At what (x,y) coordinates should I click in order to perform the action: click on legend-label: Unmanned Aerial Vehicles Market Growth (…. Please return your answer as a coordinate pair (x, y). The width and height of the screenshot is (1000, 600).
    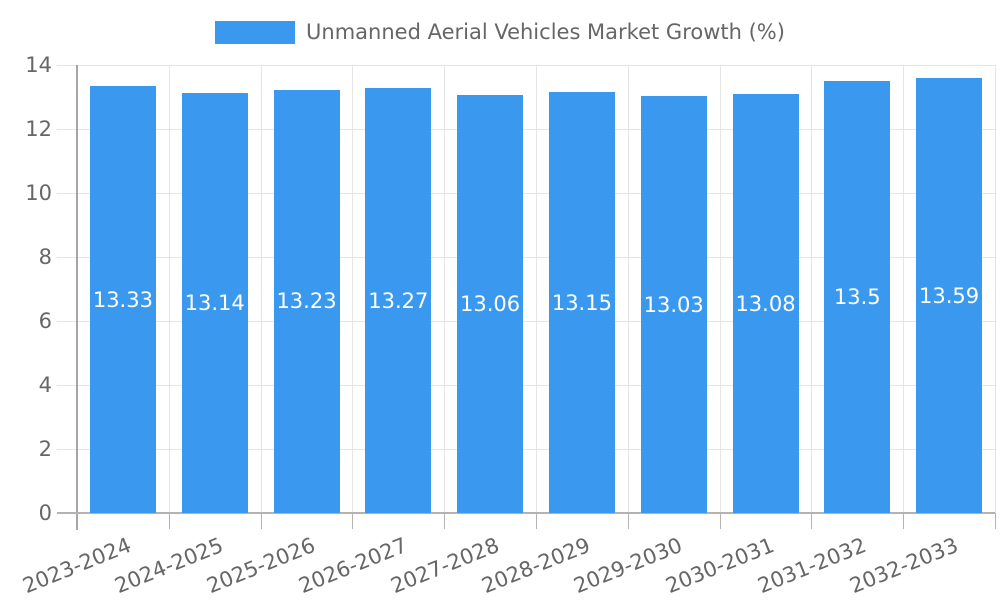
    Looking at the image, I should click on (545, 32).